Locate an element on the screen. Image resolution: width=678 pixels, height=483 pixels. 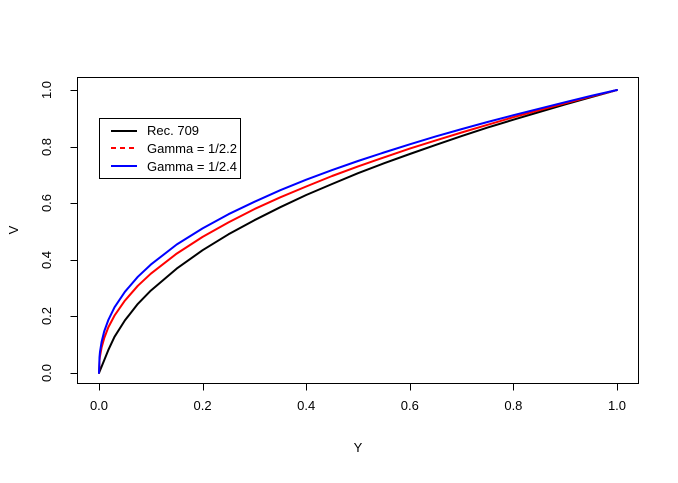
legend-label: Rec. 709 is located at coordinates (173, 131).